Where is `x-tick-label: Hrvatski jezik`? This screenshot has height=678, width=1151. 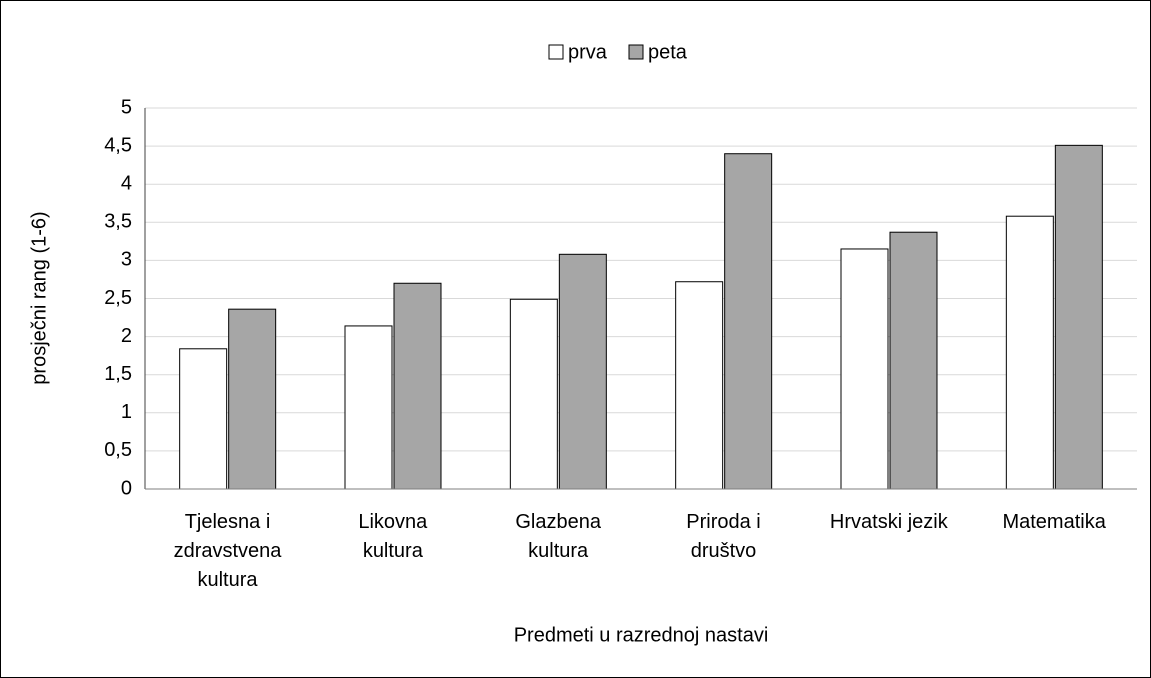
x-tick-label: Hrvatski jezik is located at coordinates (888, 522).